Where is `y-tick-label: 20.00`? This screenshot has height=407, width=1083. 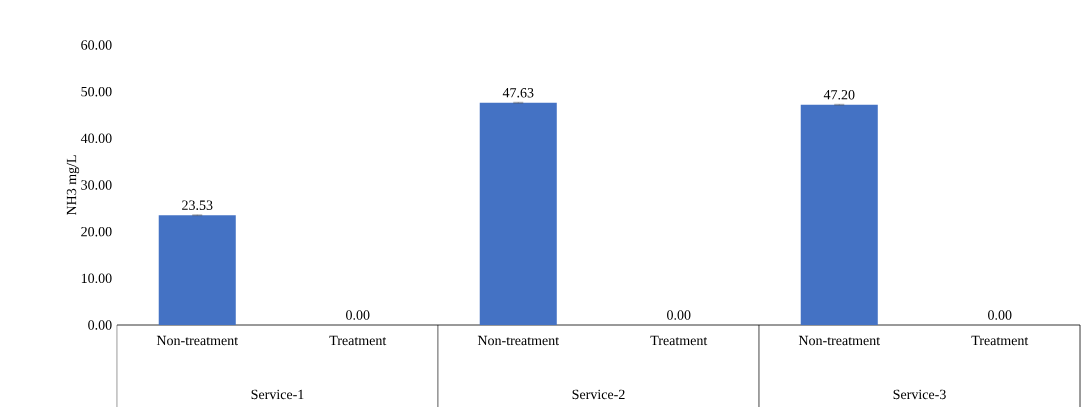 y-tick-label: 20.00 is located at coordinates (96, 231).